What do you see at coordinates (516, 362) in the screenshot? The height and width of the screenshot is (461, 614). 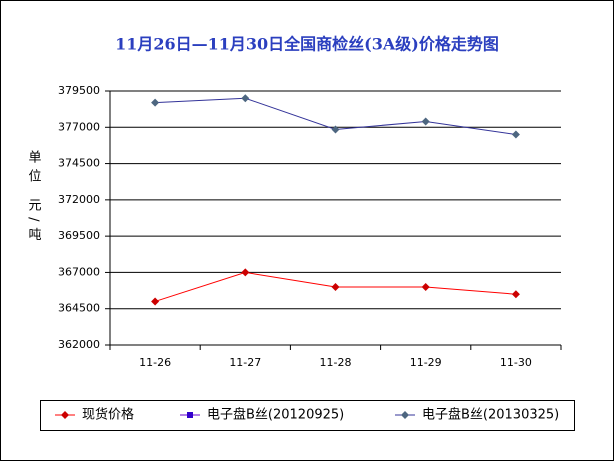 I see `x-tick-label: 11-30` at bounding box center [516, 362].